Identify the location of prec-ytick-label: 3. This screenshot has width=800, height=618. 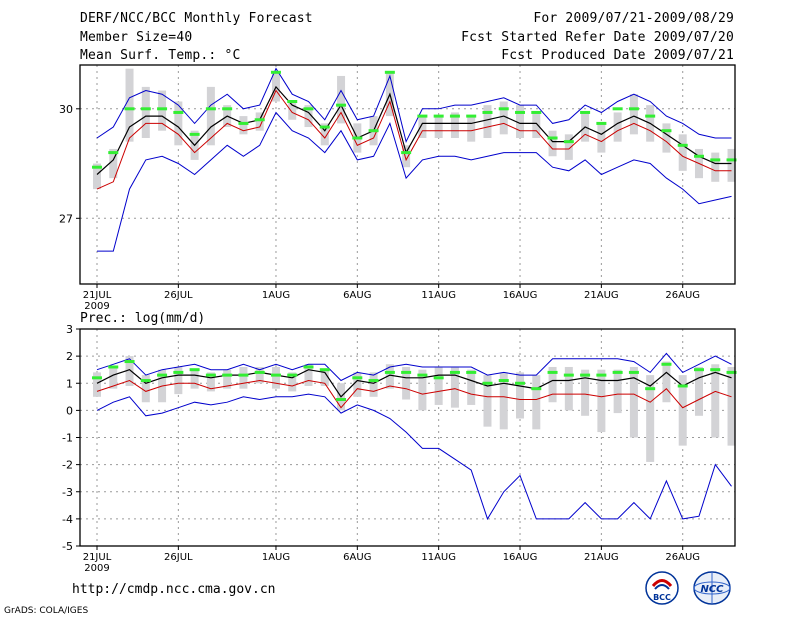
(69, 329).